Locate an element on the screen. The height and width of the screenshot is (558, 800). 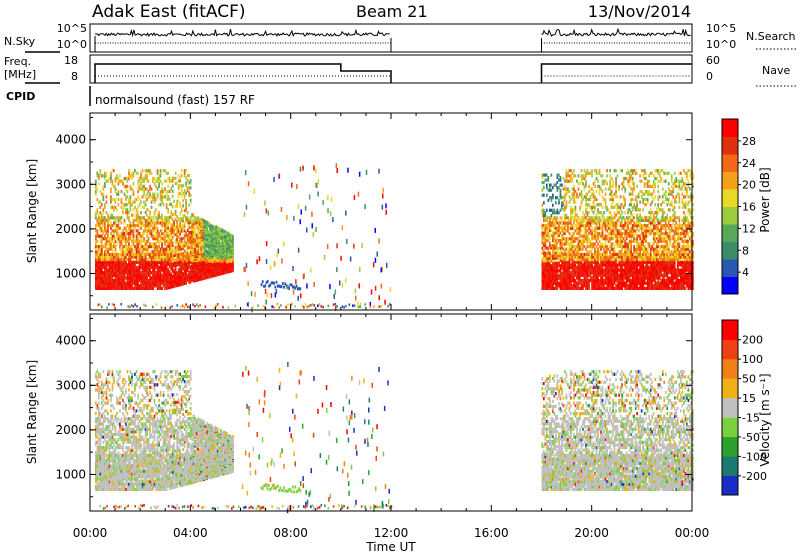
nave-label: Nave is located at coordinates (776, 70).